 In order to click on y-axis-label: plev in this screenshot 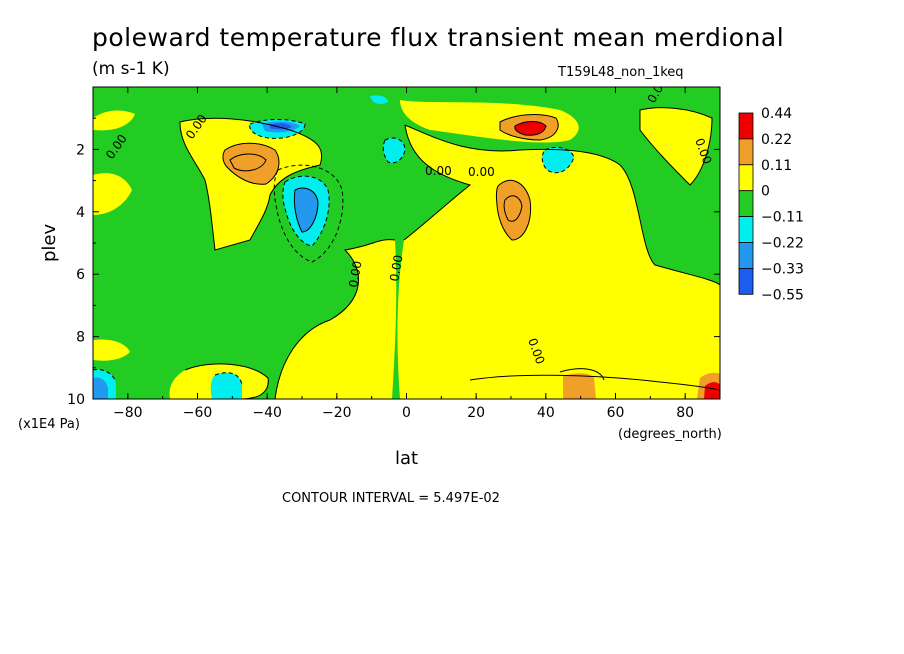, I will do `click(49, 242)`.